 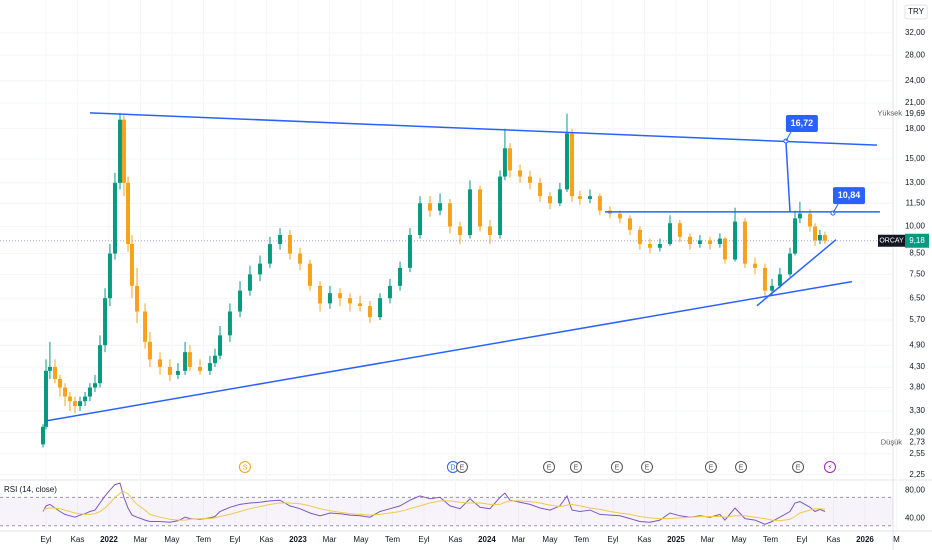 What do you see at coordinates (917, 319) in the screenshot?
I see `y-tick-label: 5,70` at bounding box center [917, 319].